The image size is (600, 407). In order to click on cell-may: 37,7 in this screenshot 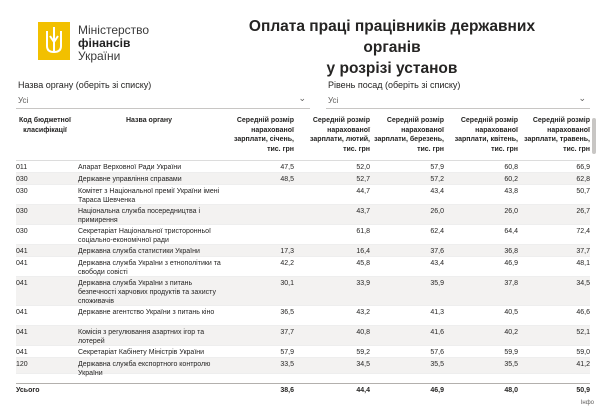, I will do `click(583, 251)`.